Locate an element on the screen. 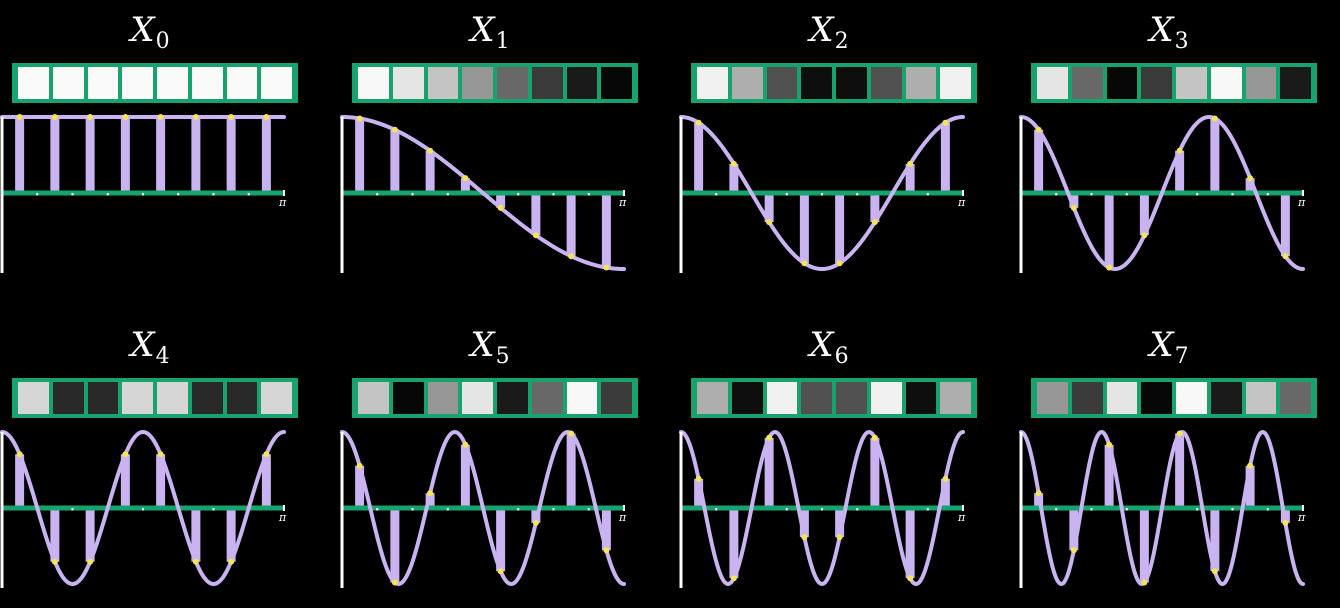  basis-panel-6: X6 π is located at coordinates (829, 455).